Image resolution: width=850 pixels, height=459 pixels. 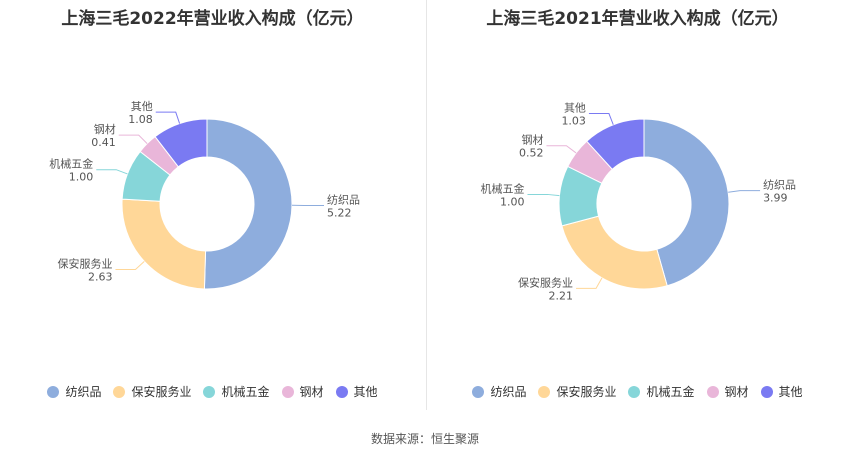 I want to click on chart-title: 上海三毛2021年营业收入构成（亿元）, so click(x=637, y=19).